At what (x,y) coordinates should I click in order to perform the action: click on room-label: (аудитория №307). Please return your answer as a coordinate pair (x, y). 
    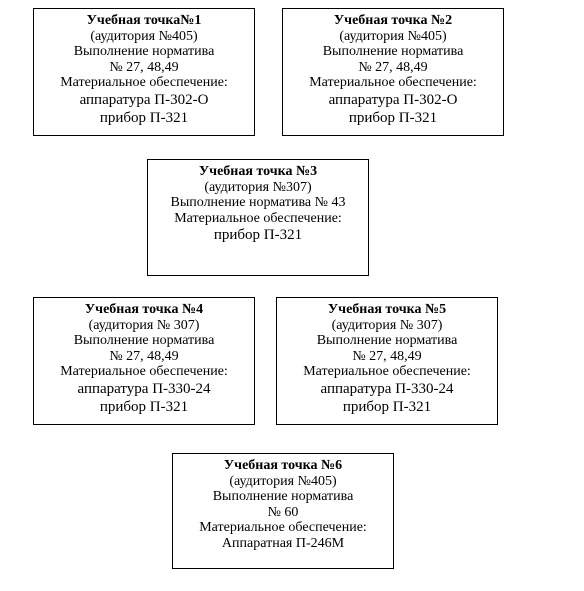
    Looking at the image, I should click on (258, 187).